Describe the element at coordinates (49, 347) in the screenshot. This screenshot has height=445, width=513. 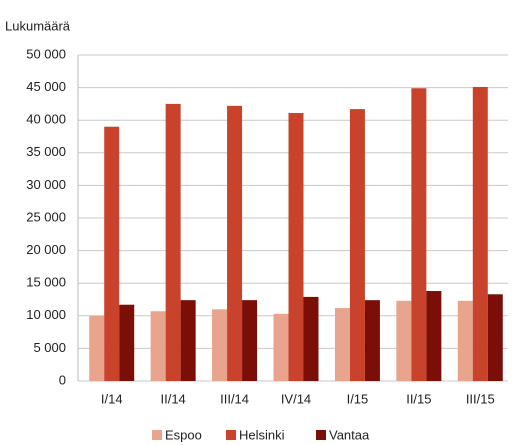
I see `y-tick-label: 5 000` at that location.